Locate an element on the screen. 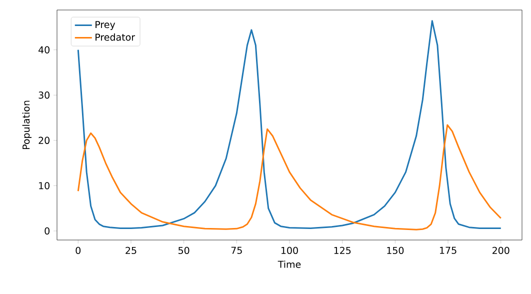 Image resolution: width=531 pixels, height=294 pixels. x-tick-label: 125 is located at coordinates (342, 250).